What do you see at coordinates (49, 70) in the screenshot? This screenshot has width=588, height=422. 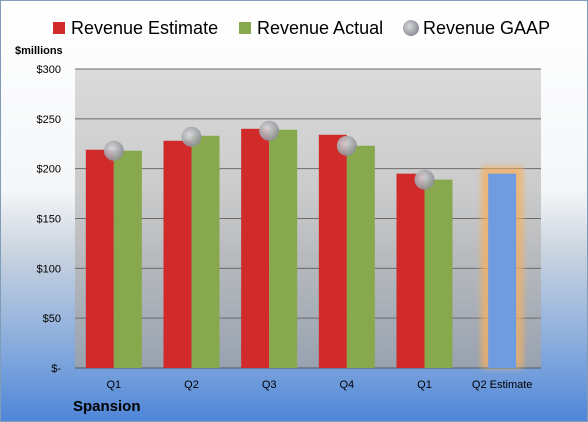 I see `y-tick-label: $300` at bounding box center [49, 70].